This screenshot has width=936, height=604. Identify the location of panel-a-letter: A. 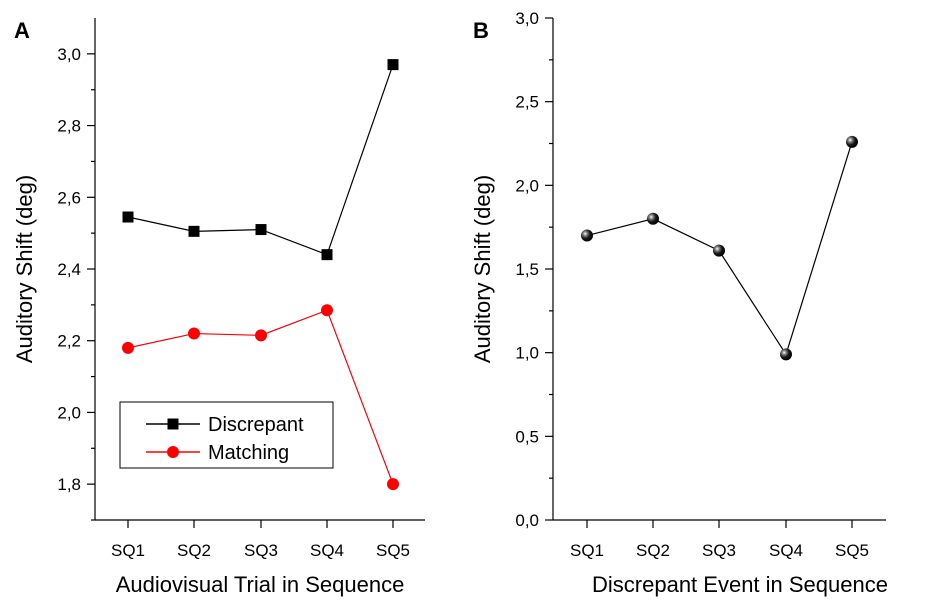
(22, 30).